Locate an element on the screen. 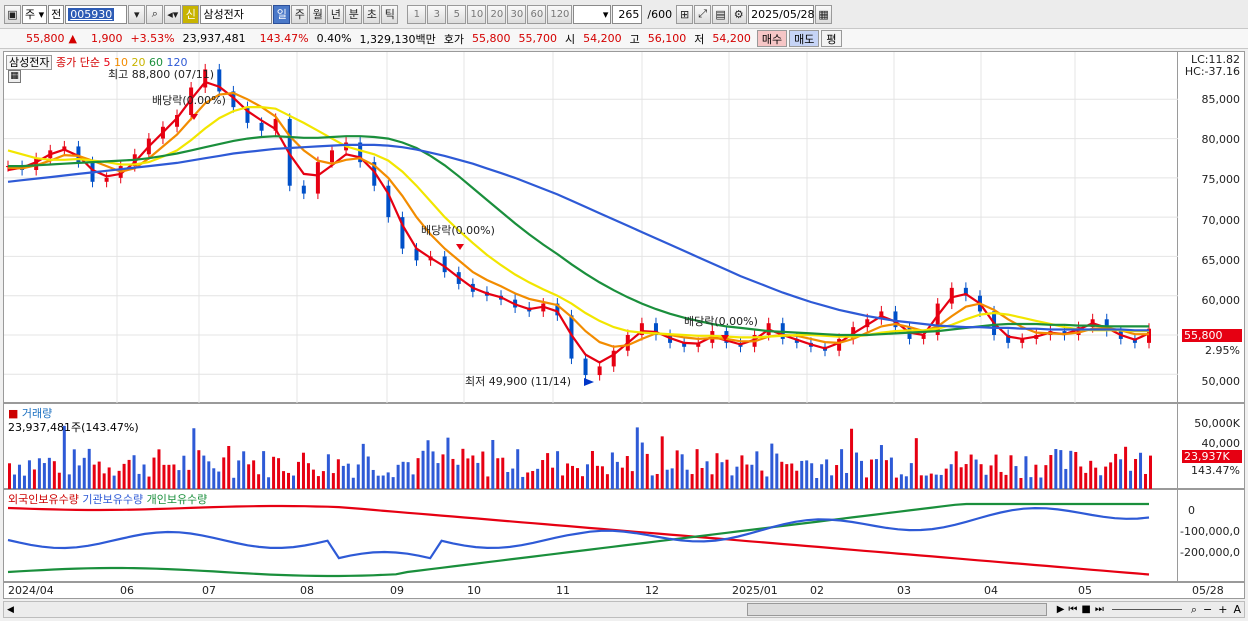  holdings-chart-panel: 외국인보유수량 기관보유수량 개인보유수량 is located at coordinates (590, 535).